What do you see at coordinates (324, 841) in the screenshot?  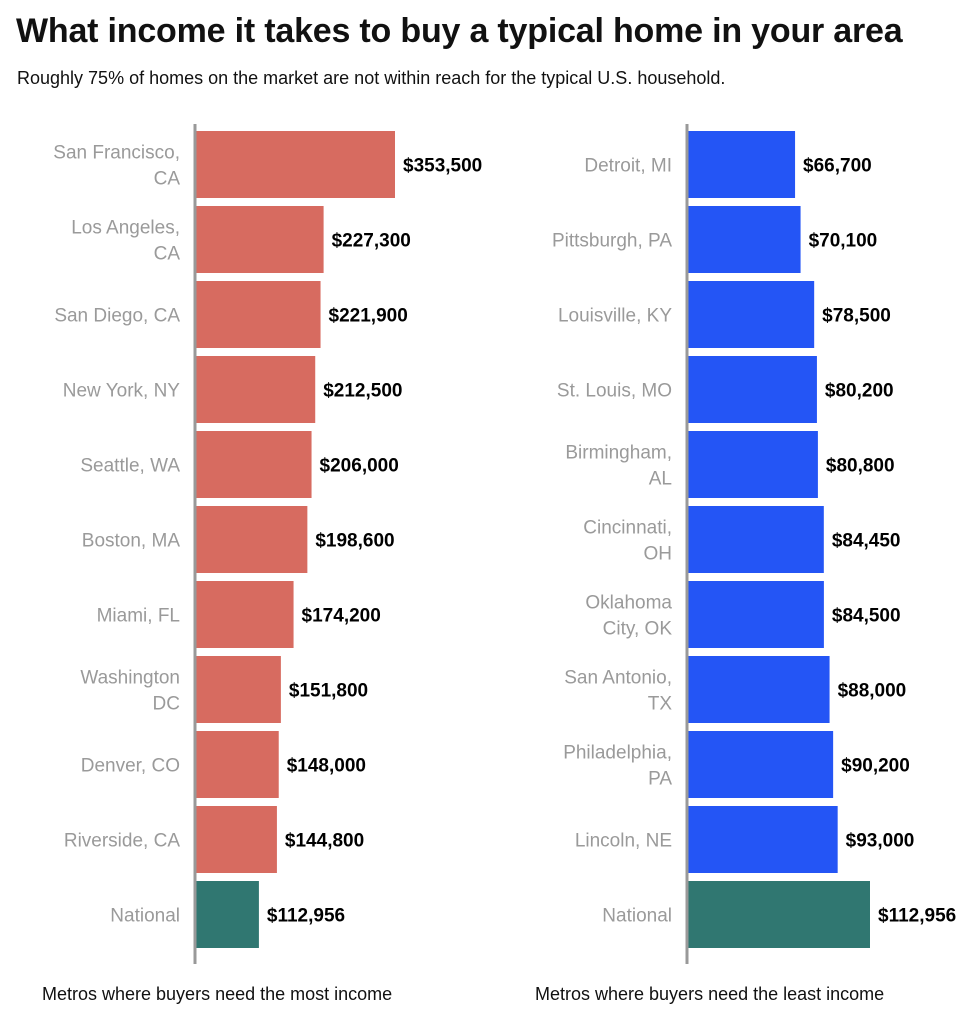 I see `value-label: $144,800` at bounding box center [324, 841].